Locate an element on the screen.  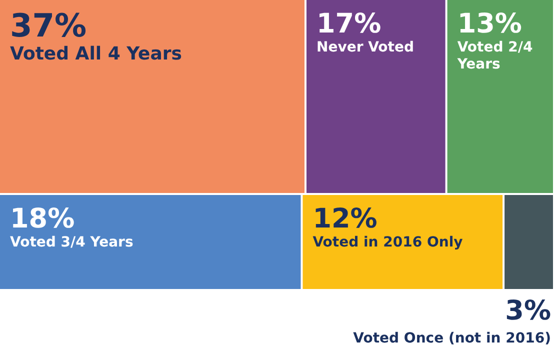
category-label: Voted Once (not in 2016) is located at coordinates (452, 338).